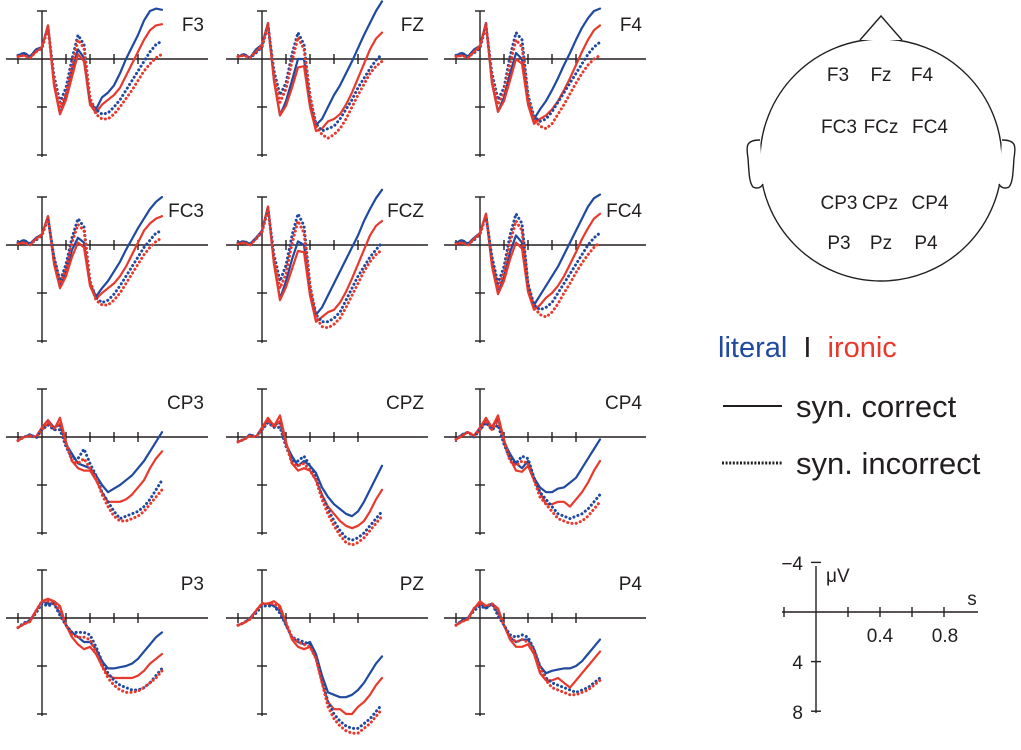 Image resolution: width=1021 pixels, height=750 pixels. What do you see at coordinates (624, 211) in the screenshot?
I see `panel-label: FC4` at bounding box center [624, 211].